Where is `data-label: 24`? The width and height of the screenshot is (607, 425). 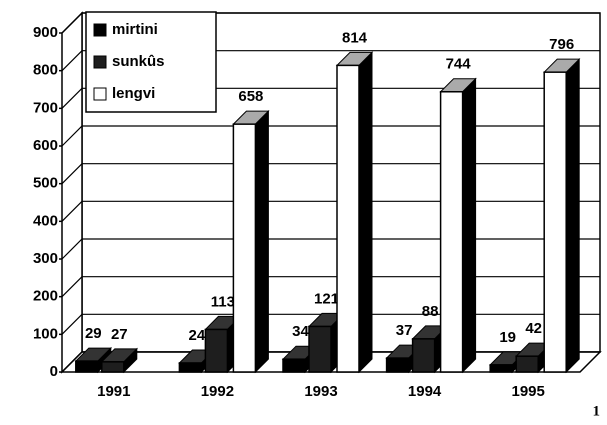 data-label: 24 is located at coordinates (197, 335).